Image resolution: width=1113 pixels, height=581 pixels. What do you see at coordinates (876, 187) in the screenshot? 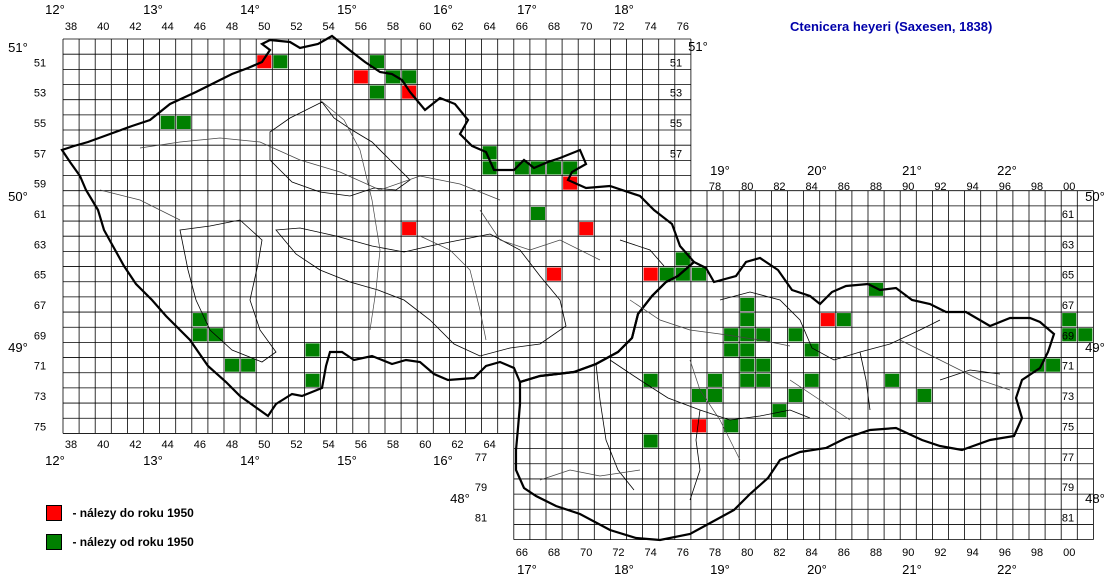
I see `column-label: 88` at bounding box center [876, 187].